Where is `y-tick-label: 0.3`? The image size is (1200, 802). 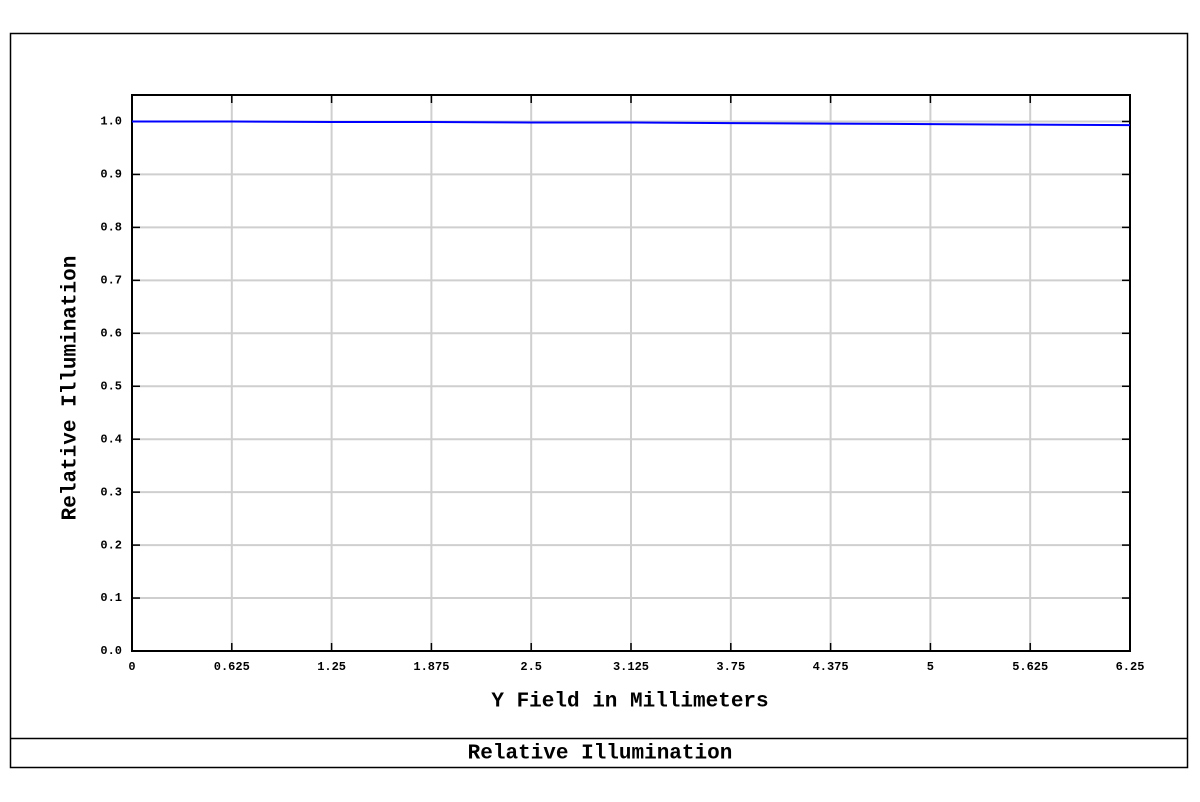
y-tick-label: 0.3 is located at coordinates (111, 492).